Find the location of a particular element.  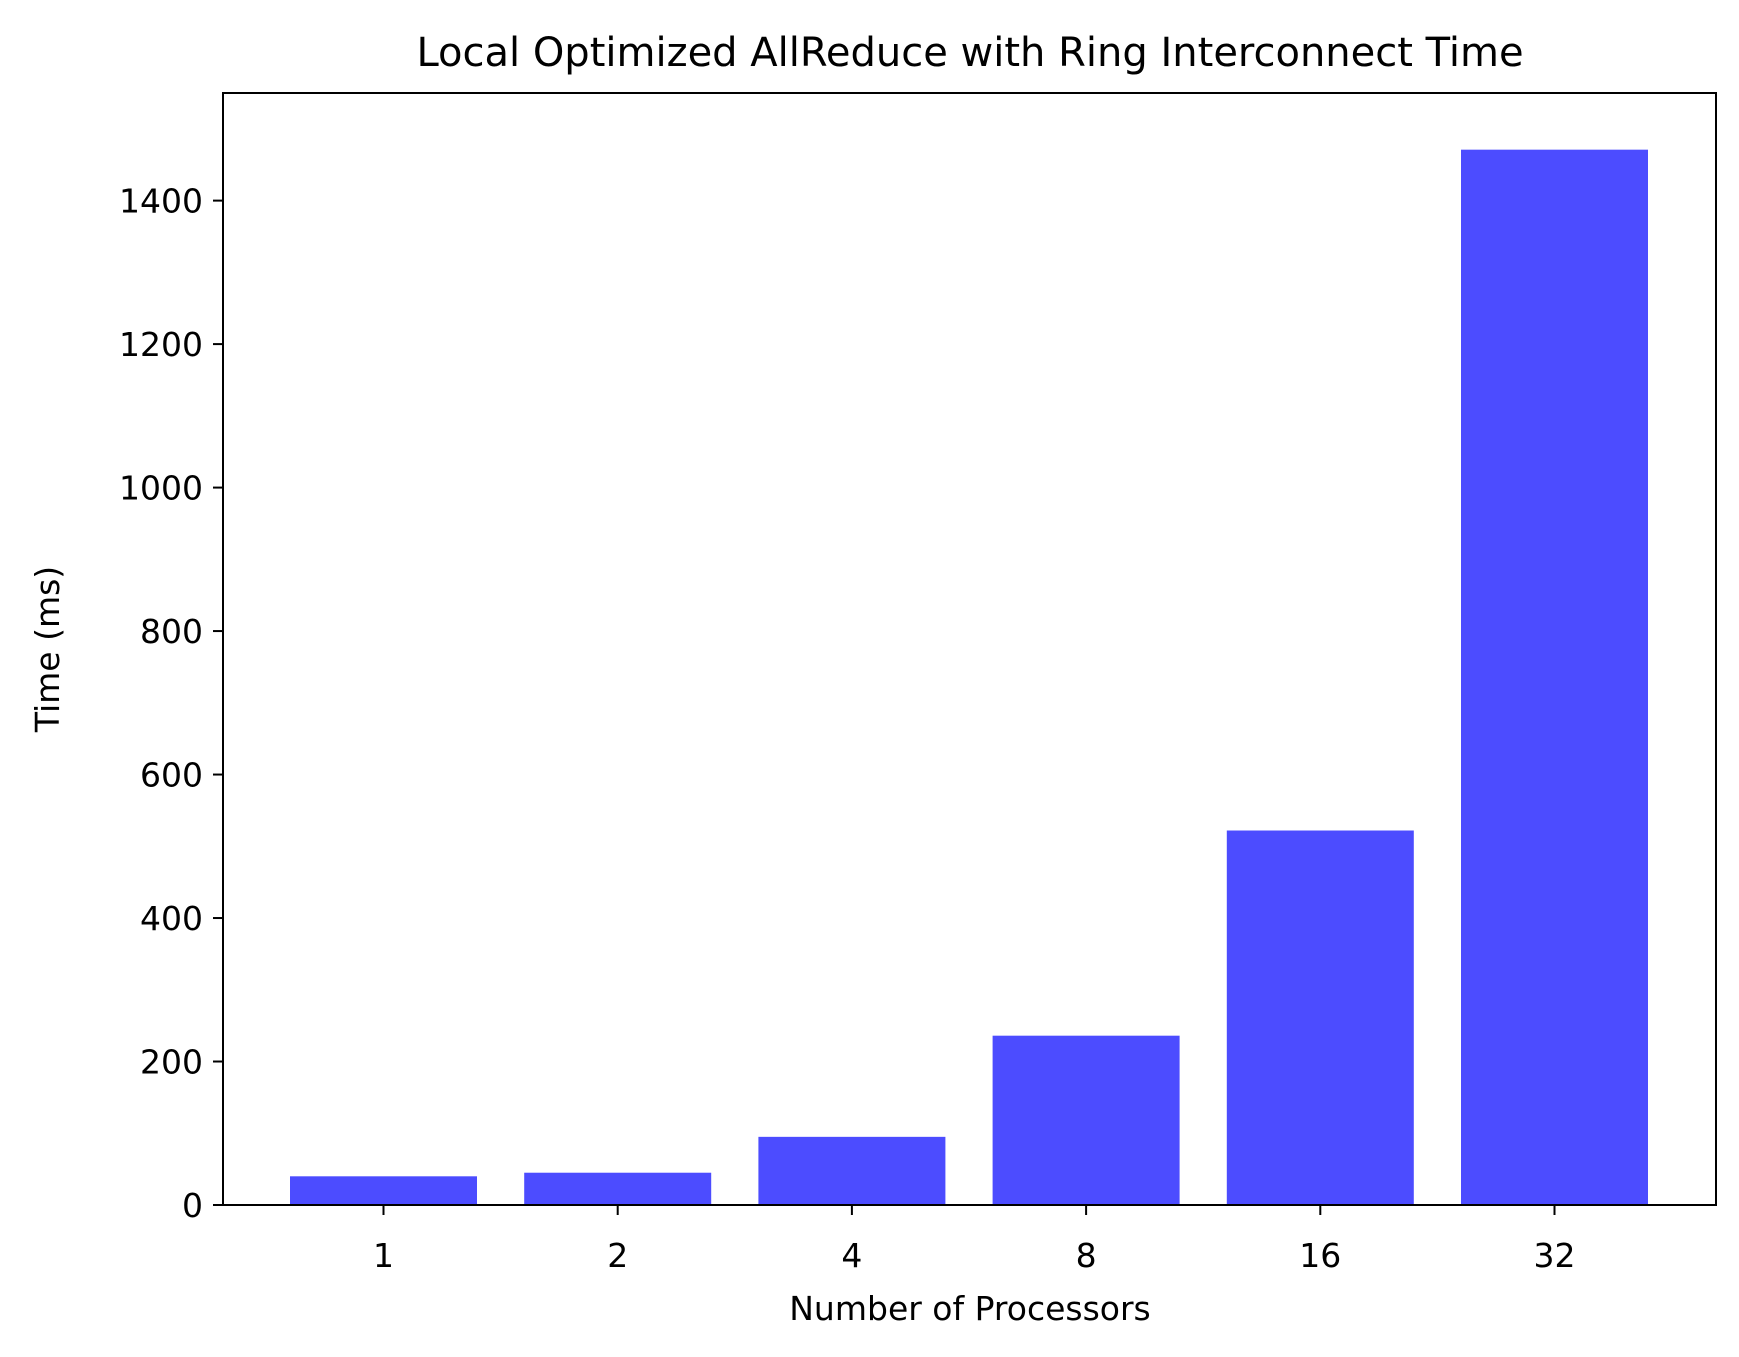

y-tick-label: 400 is located at coordinates (171, 918).